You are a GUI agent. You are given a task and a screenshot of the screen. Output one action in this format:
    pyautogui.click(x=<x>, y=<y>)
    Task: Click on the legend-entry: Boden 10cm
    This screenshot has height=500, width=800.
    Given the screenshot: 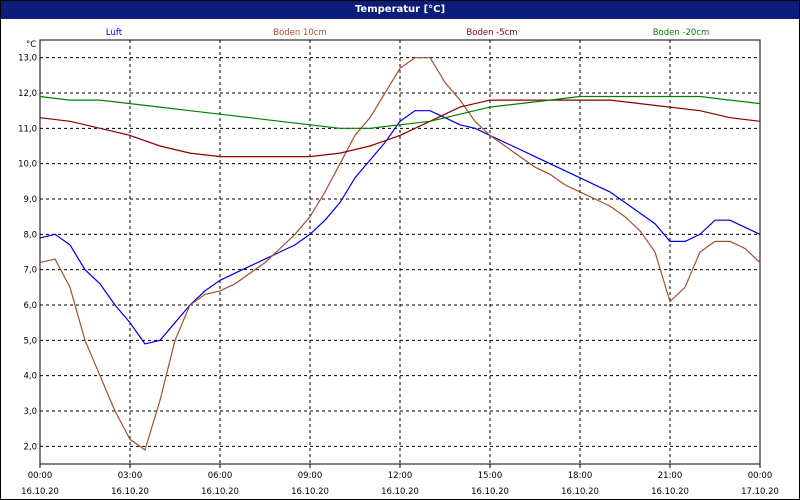 What is the action you would take?
    pyautogui.click(x=300, y=33)
    